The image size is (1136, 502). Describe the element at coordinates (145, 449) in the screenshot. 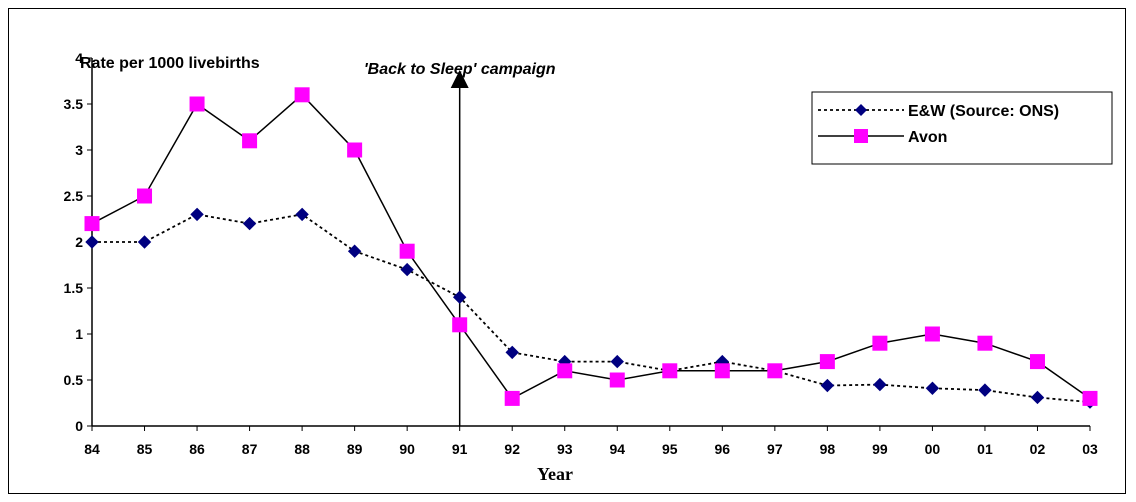

I see `x-tick-label: 85` at that location.